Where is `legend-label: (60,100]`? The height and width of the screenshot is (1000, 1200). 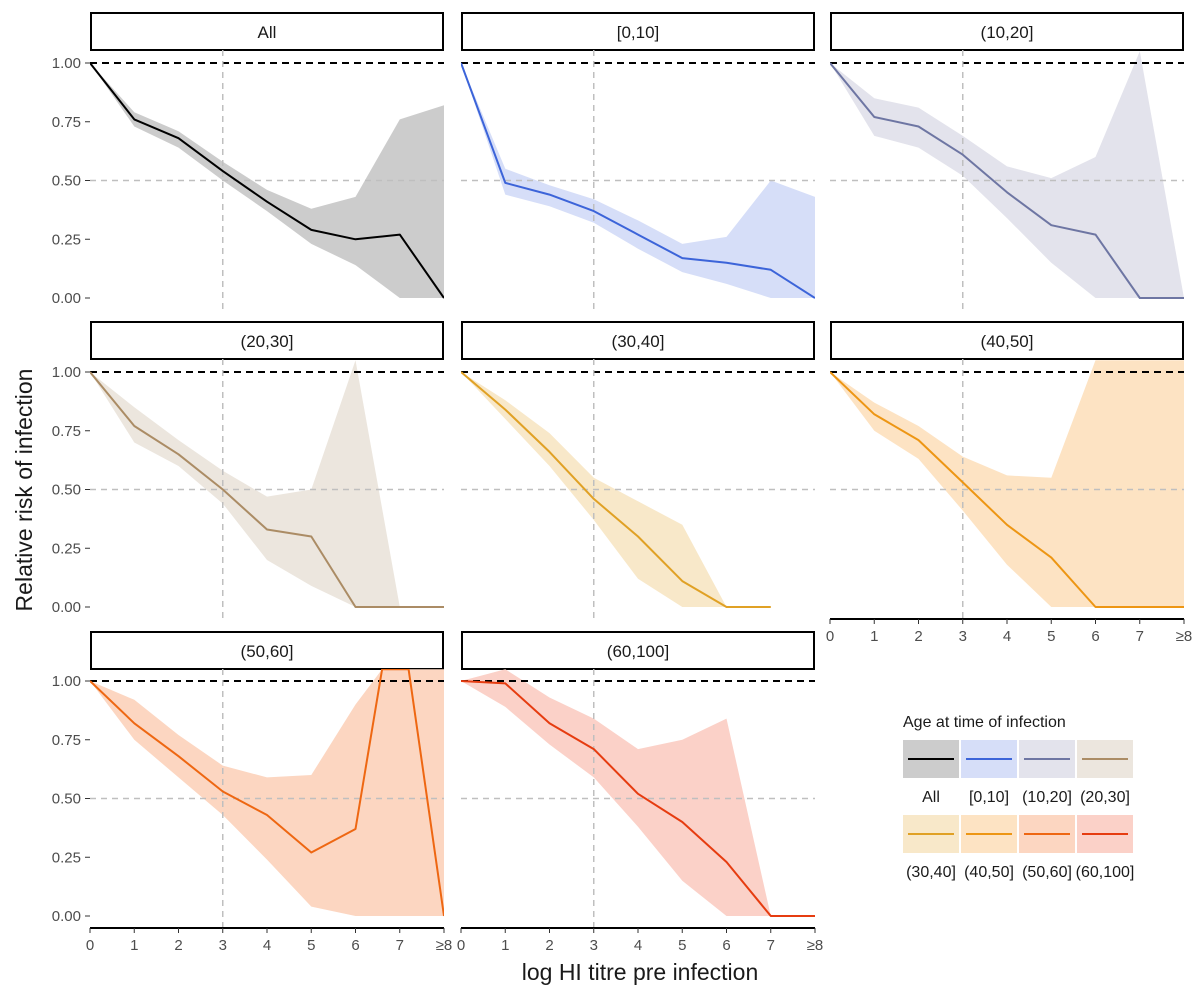 legend-label: (60,100] is located at coordinates (1105, 872).